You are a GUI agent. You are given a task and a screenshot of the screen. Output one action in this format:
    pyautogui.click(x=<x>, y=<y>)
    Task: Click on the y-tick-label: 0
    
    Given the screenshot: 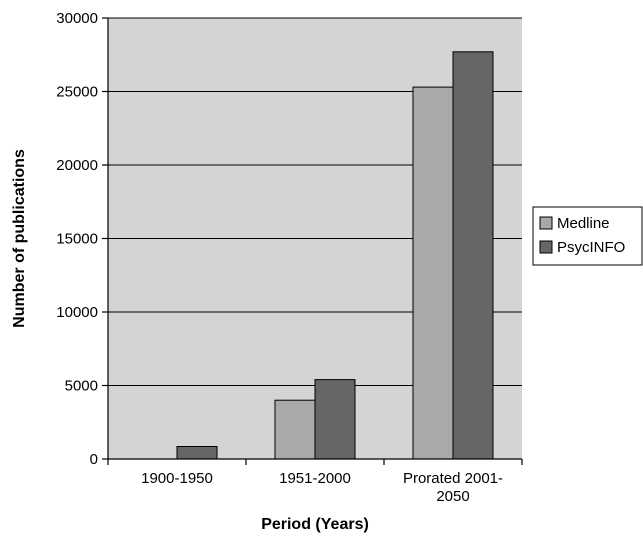 What is the action you would take?
    pyautogui.click(x=94, y=459)
    